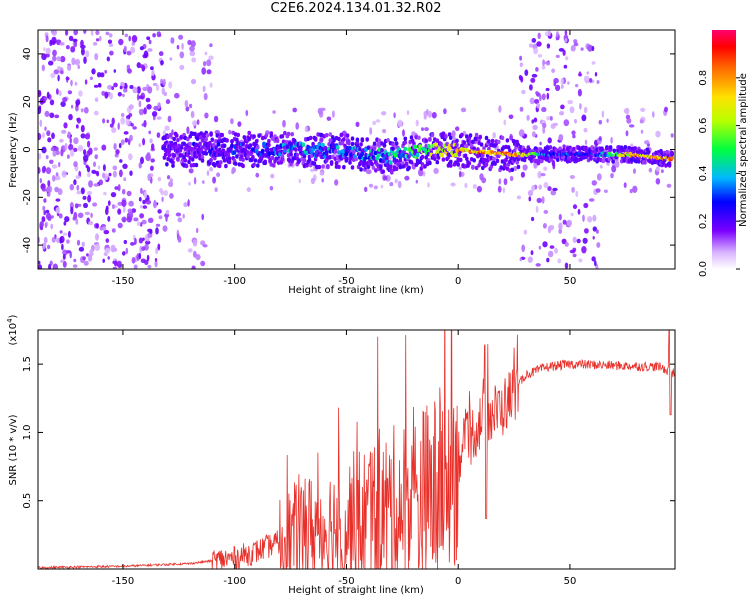 This screenshot has width=750, height=600. What do you see at coordinates (27, 149) in the screenshot?
I see `y-tick-label: 0` at bounding box center [27, 149].